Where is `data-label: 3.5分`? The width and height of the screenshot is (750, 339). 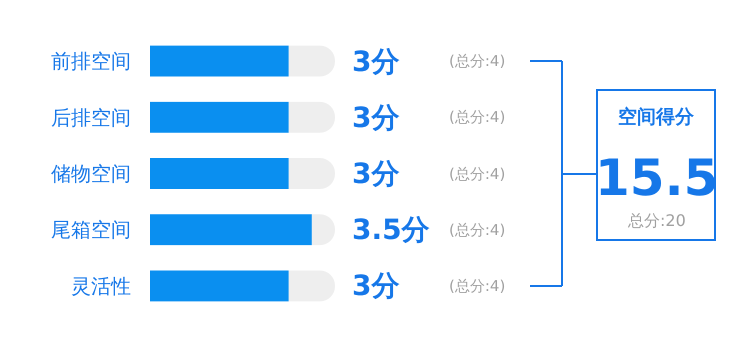 data-label: 3.5分 is located at coordinates (391, 229).